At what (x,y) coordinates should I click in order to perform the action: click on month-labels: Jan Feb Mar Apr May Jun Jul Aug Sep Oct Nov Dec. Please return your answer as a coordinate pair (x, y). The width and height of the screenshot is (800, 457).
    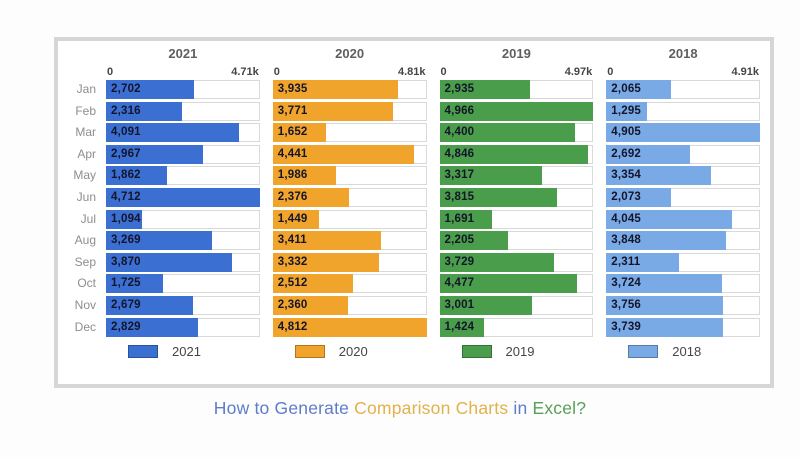
    Looking at the image, I should click on (84, 214).